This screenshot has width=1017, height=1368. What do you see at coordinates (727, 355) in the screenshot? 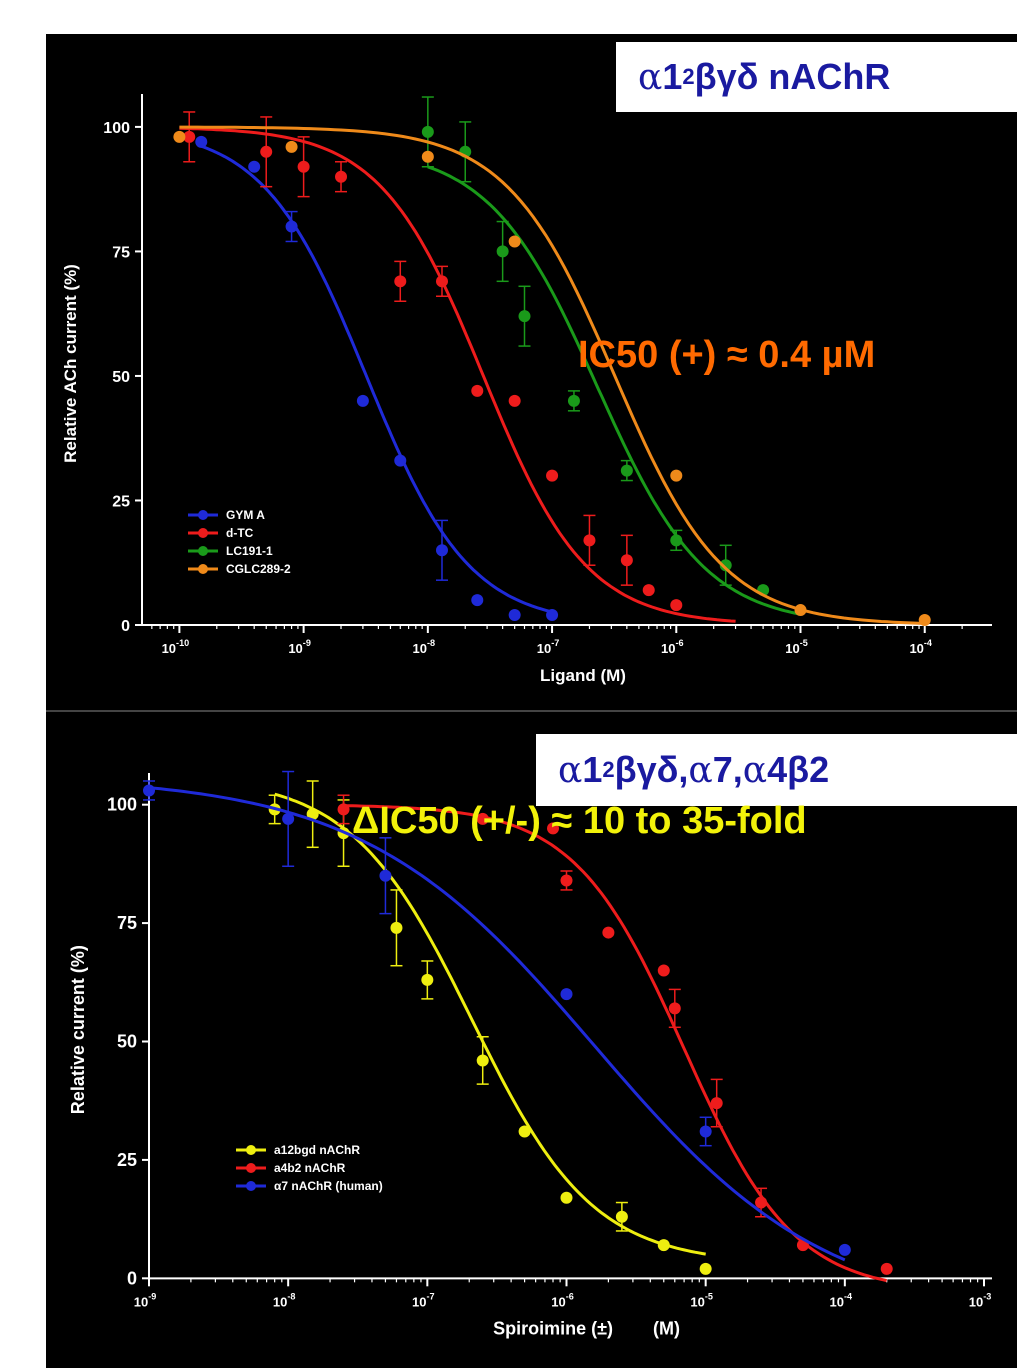
I see `ic50-annotation-top: IC50 (+) ≈ 0.4 µM` at bounding box center [727, 355].